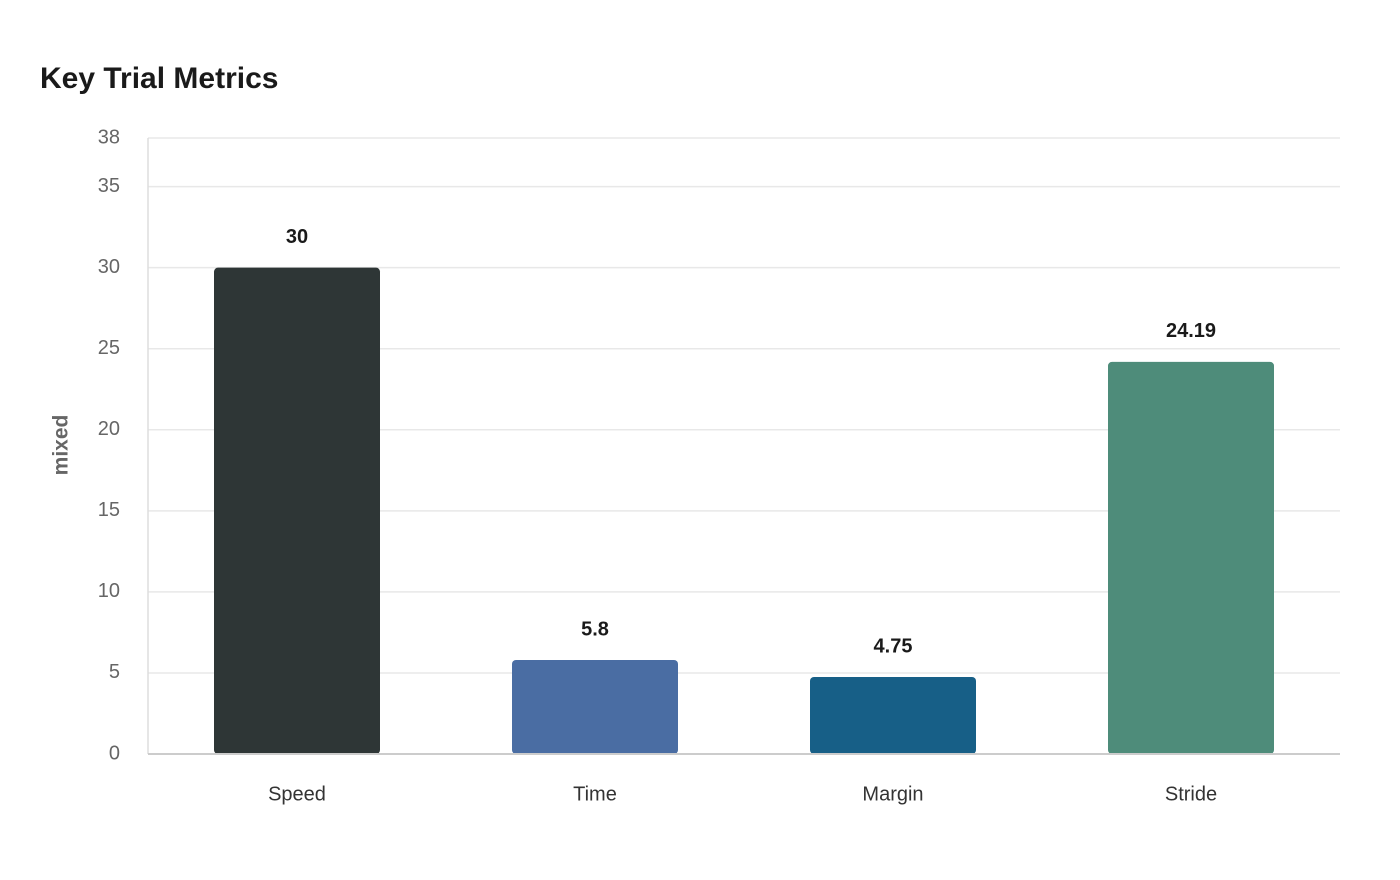  I want to click on y-tick-label: 25, so click(109, 348).